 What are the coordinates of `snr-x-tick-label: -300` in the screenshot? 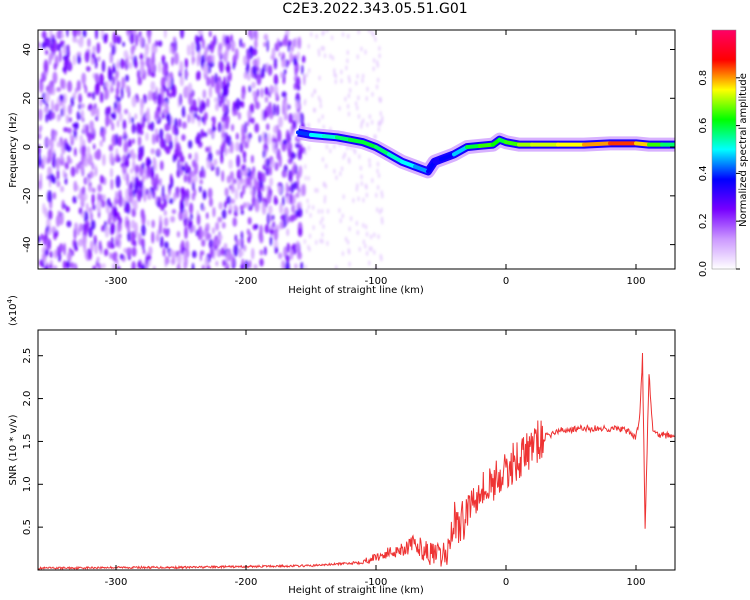 It's located at (116, 582).